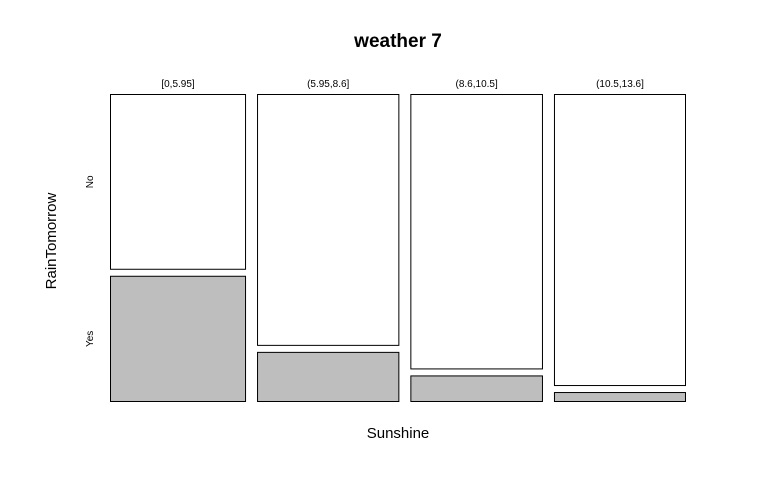 The image size is (758, 501). I want to click on y-category-label-yes: Yes, so click(90, 339).